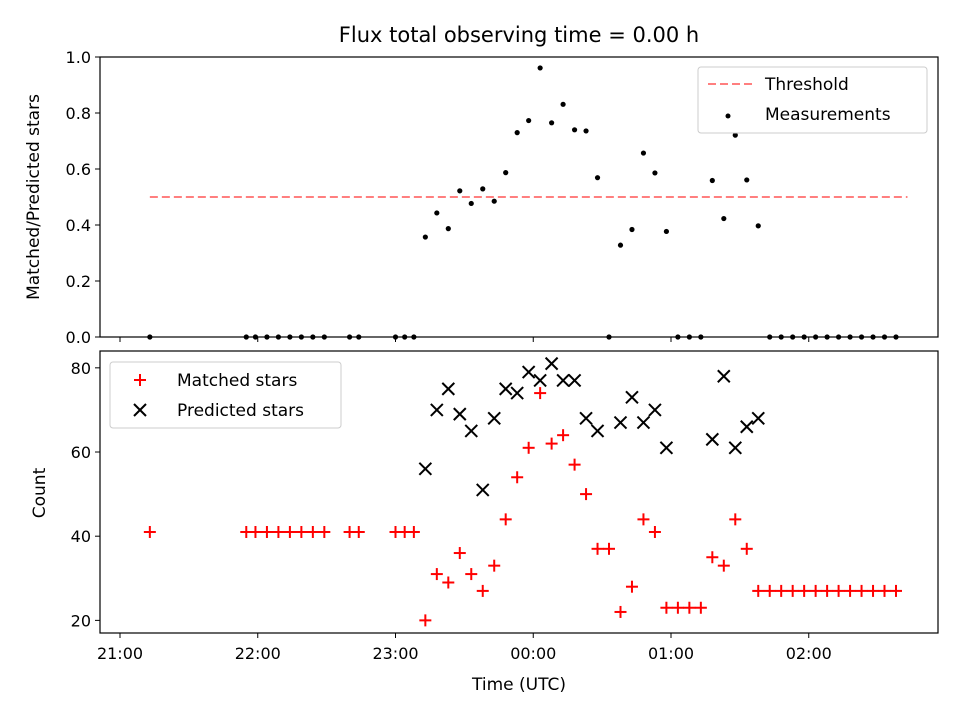 The width and height of the screenshot is (960, 720). What do you see at coordinates (237, 381) in the screenshot?
I see `legend-matched-label: Matched stars` at bounding box center [237, 381].